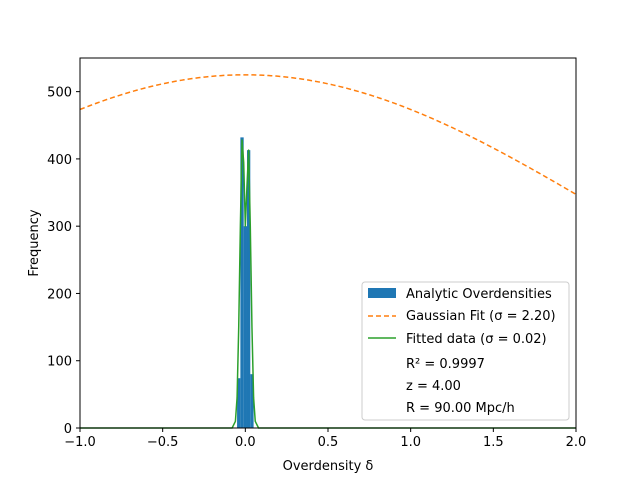 This screenshot has height=480, width=640. Describe the element at coordinates (481, 316) in the screenshot. I see `legend-label-gaussian-fit: Gaussian Fit (σ = 2.20)` at that location.